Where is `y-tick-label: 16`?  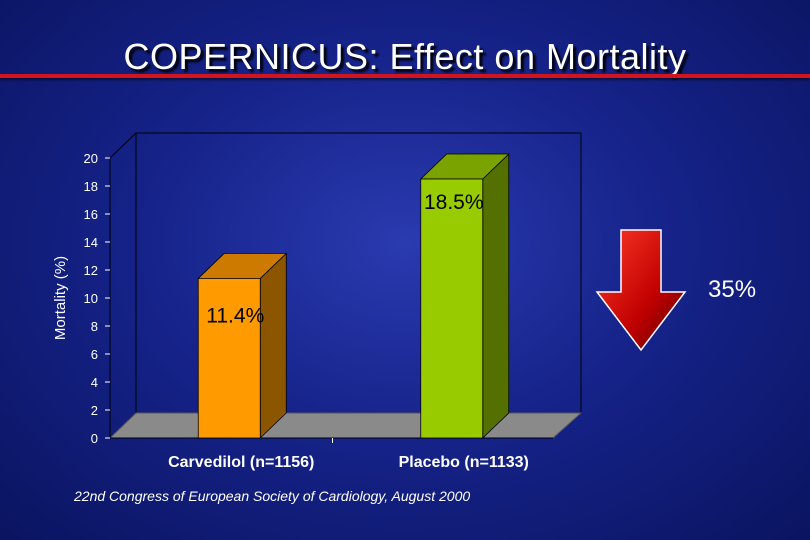 y-tick-label: 16 is located at coordinates (91, 214).